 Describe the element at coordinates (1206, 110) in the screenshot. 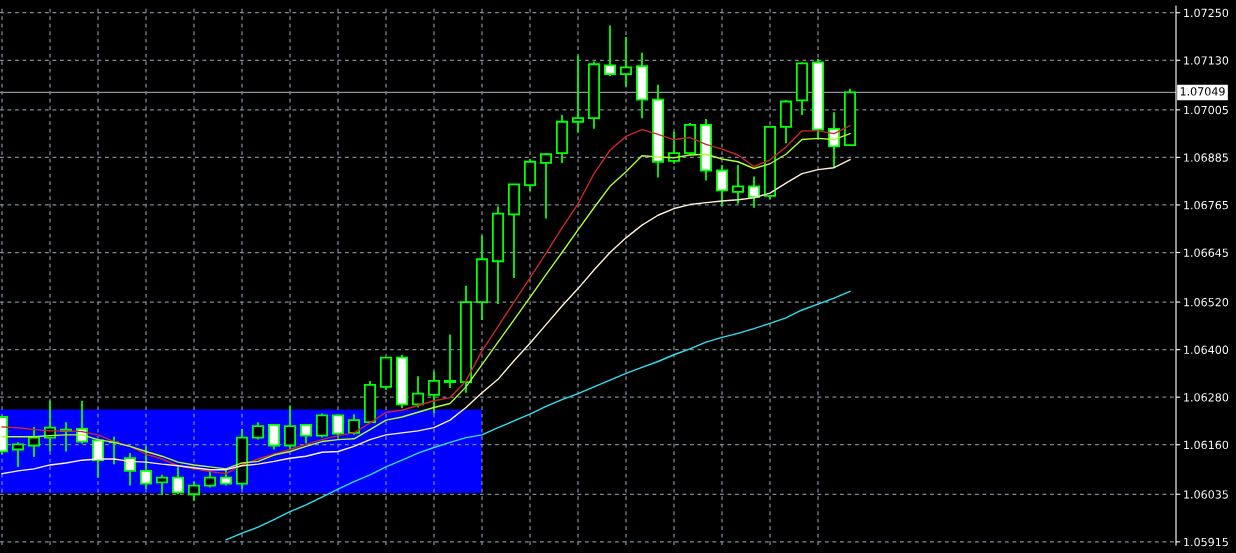

I see `y-tick-label: 1.07005` at that location.